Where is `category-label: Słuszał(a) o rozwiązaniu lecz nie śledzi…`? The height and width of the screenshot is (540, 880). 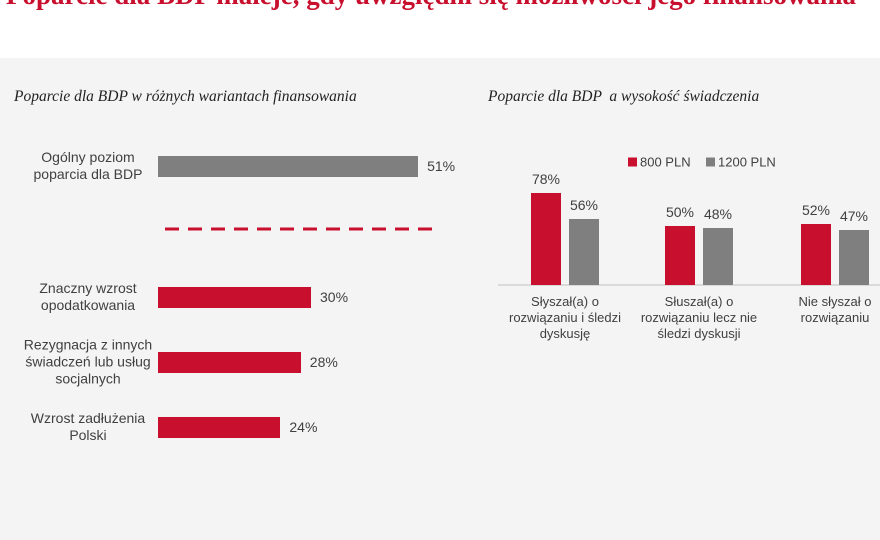 category-label: Słuszał(a) o rozwiązaniu lecz nie śledzi… is located at coordinates (699, 317).